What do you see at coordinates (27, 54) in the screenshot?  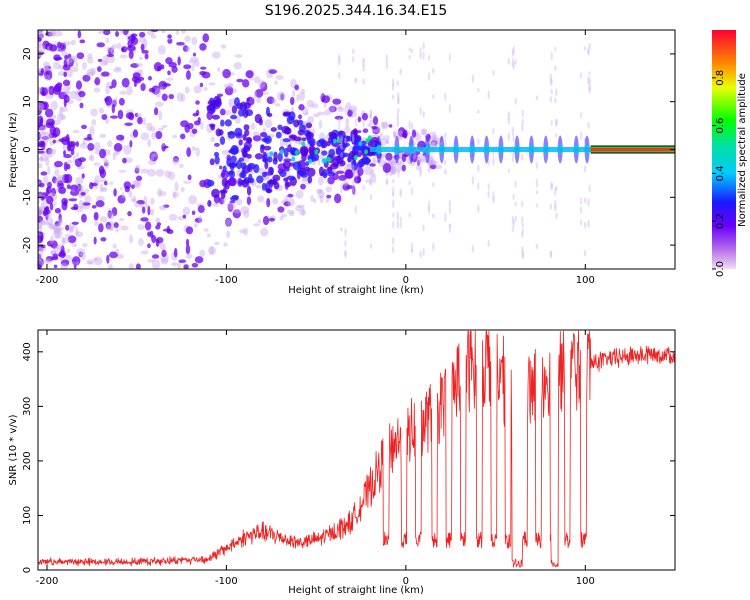 I see `top-y-tick-label: 20` at bounding box center [27, 54].